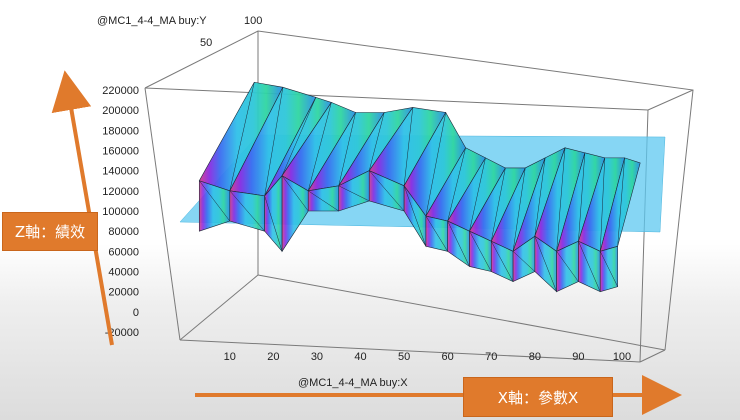 This screenshot has width=740, height=420. What do you see at coordinates (122, 333) in the screenshot?
I see `z-tick-label: -20000` at bounding box center [122, 333].